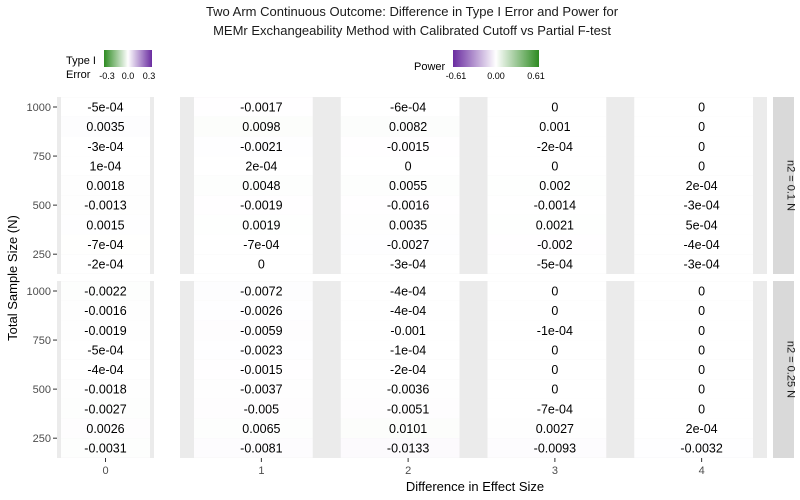  Describe the element at coordinates (261, 429) in the screenshot. I see `power-cell-label: 0.0065` at that location.